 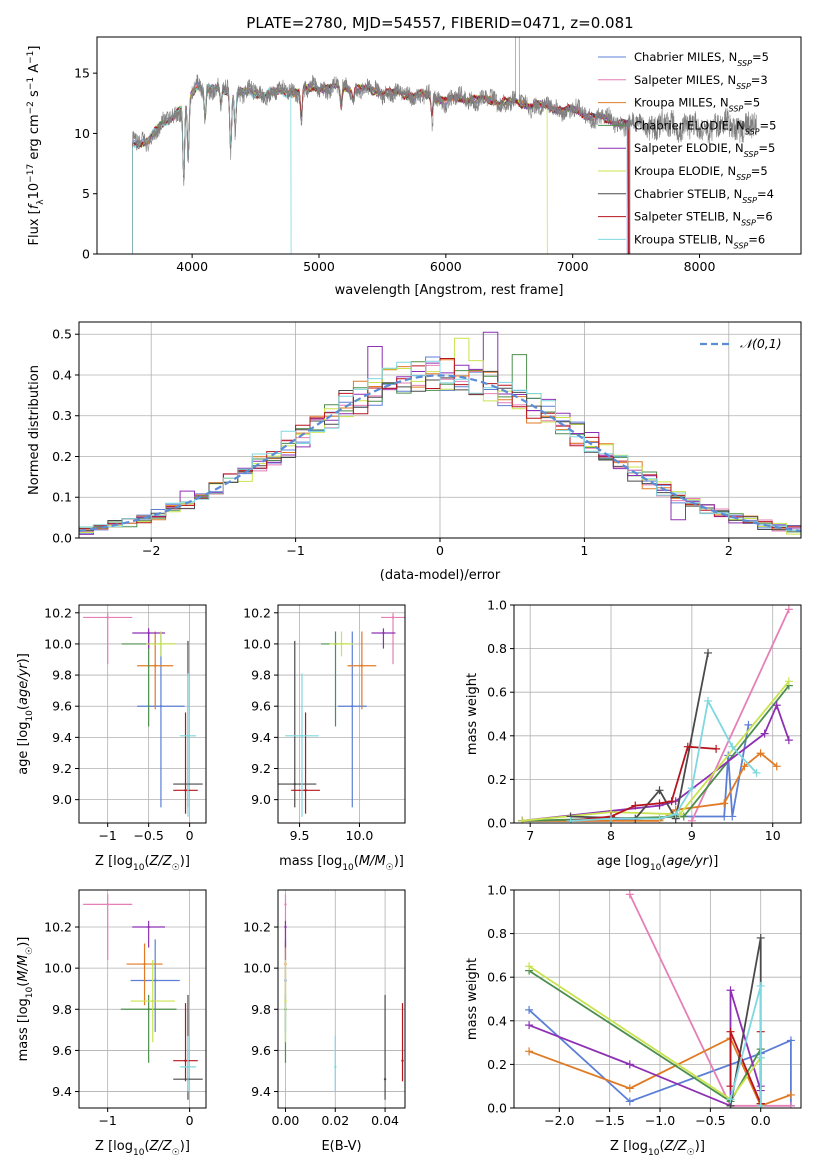 What do you see at coordinates (25, 714) in the screenshot?
I see `y-axis-label: age [log10(age/yr)]` at bounding box center [25, 714].